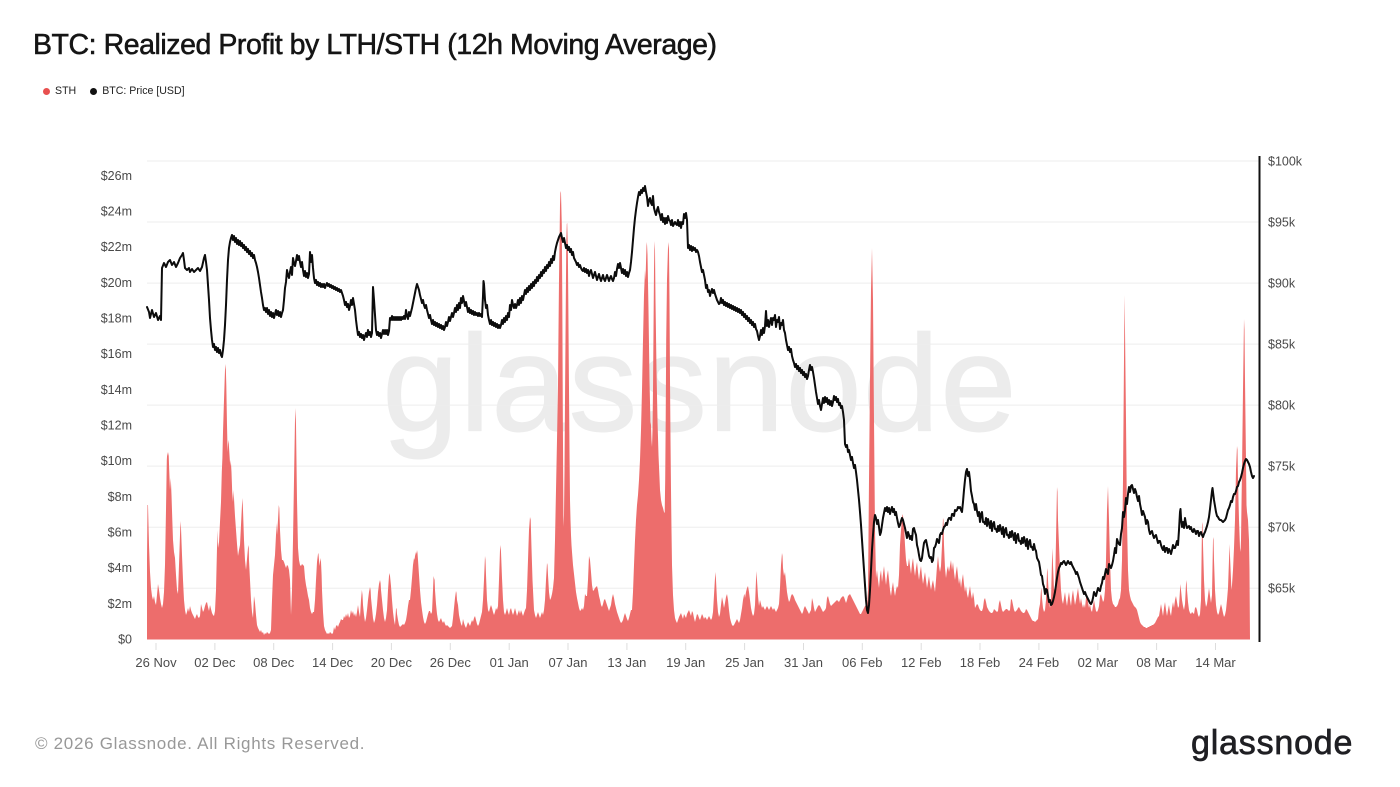 This screenshot has width=1400, height=787. I want to click on svg-text: 08 Mar, so click(1156, 662).